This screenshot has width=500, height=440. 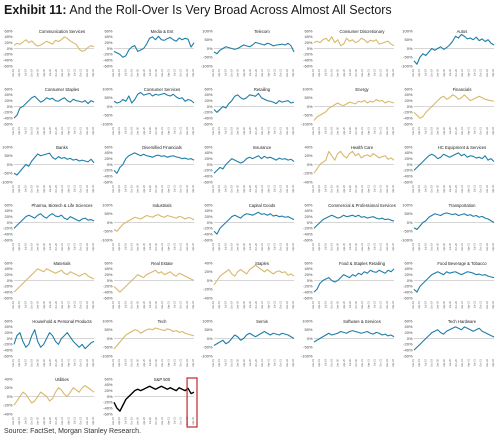 I want to click on highlight-box, so click(x=192, y=402).